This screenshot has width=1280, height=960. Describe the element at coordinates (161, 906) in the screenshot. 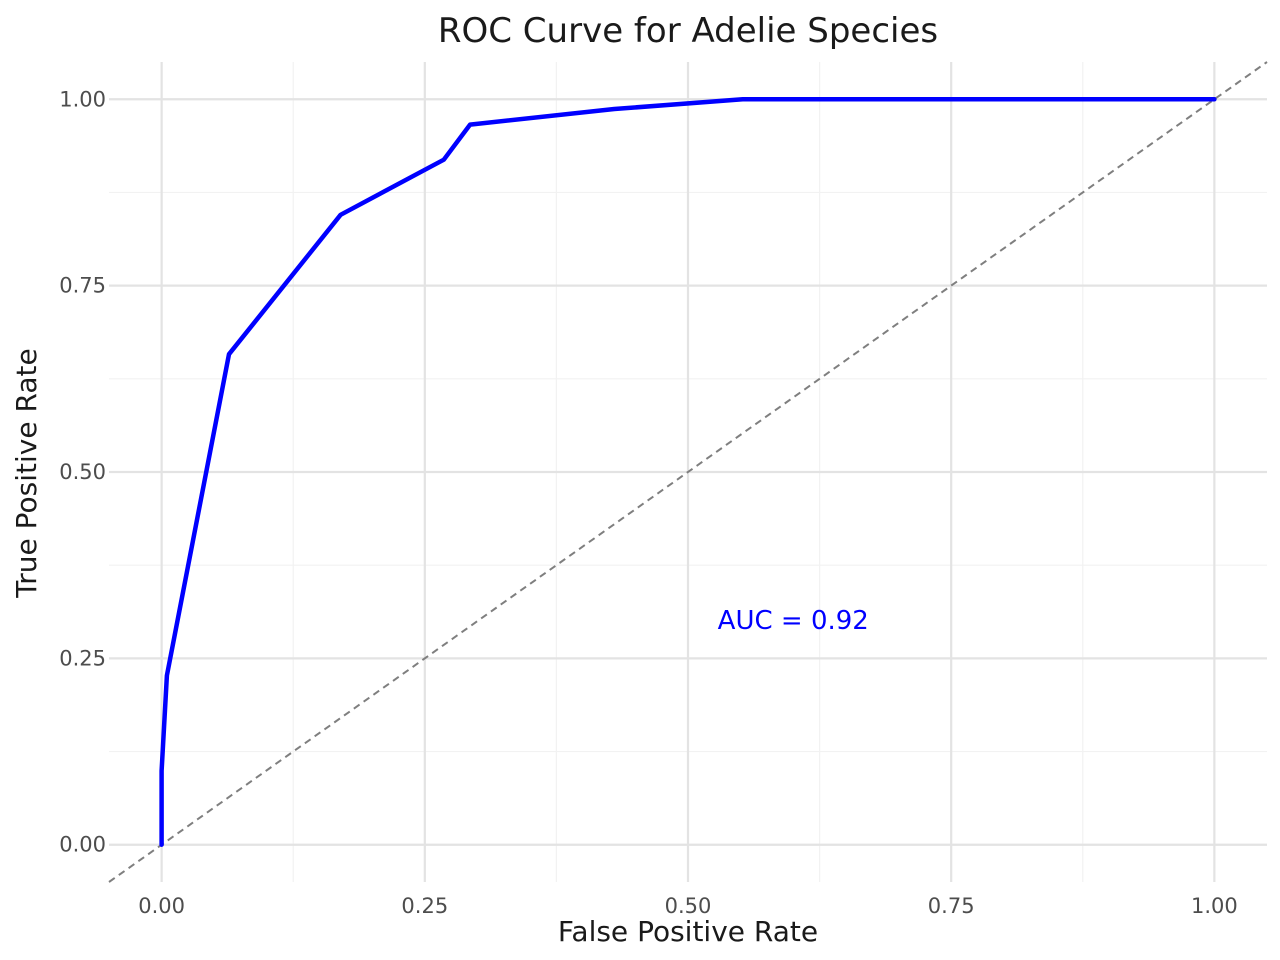

I see `x-tick-label: 0.00` at that location.